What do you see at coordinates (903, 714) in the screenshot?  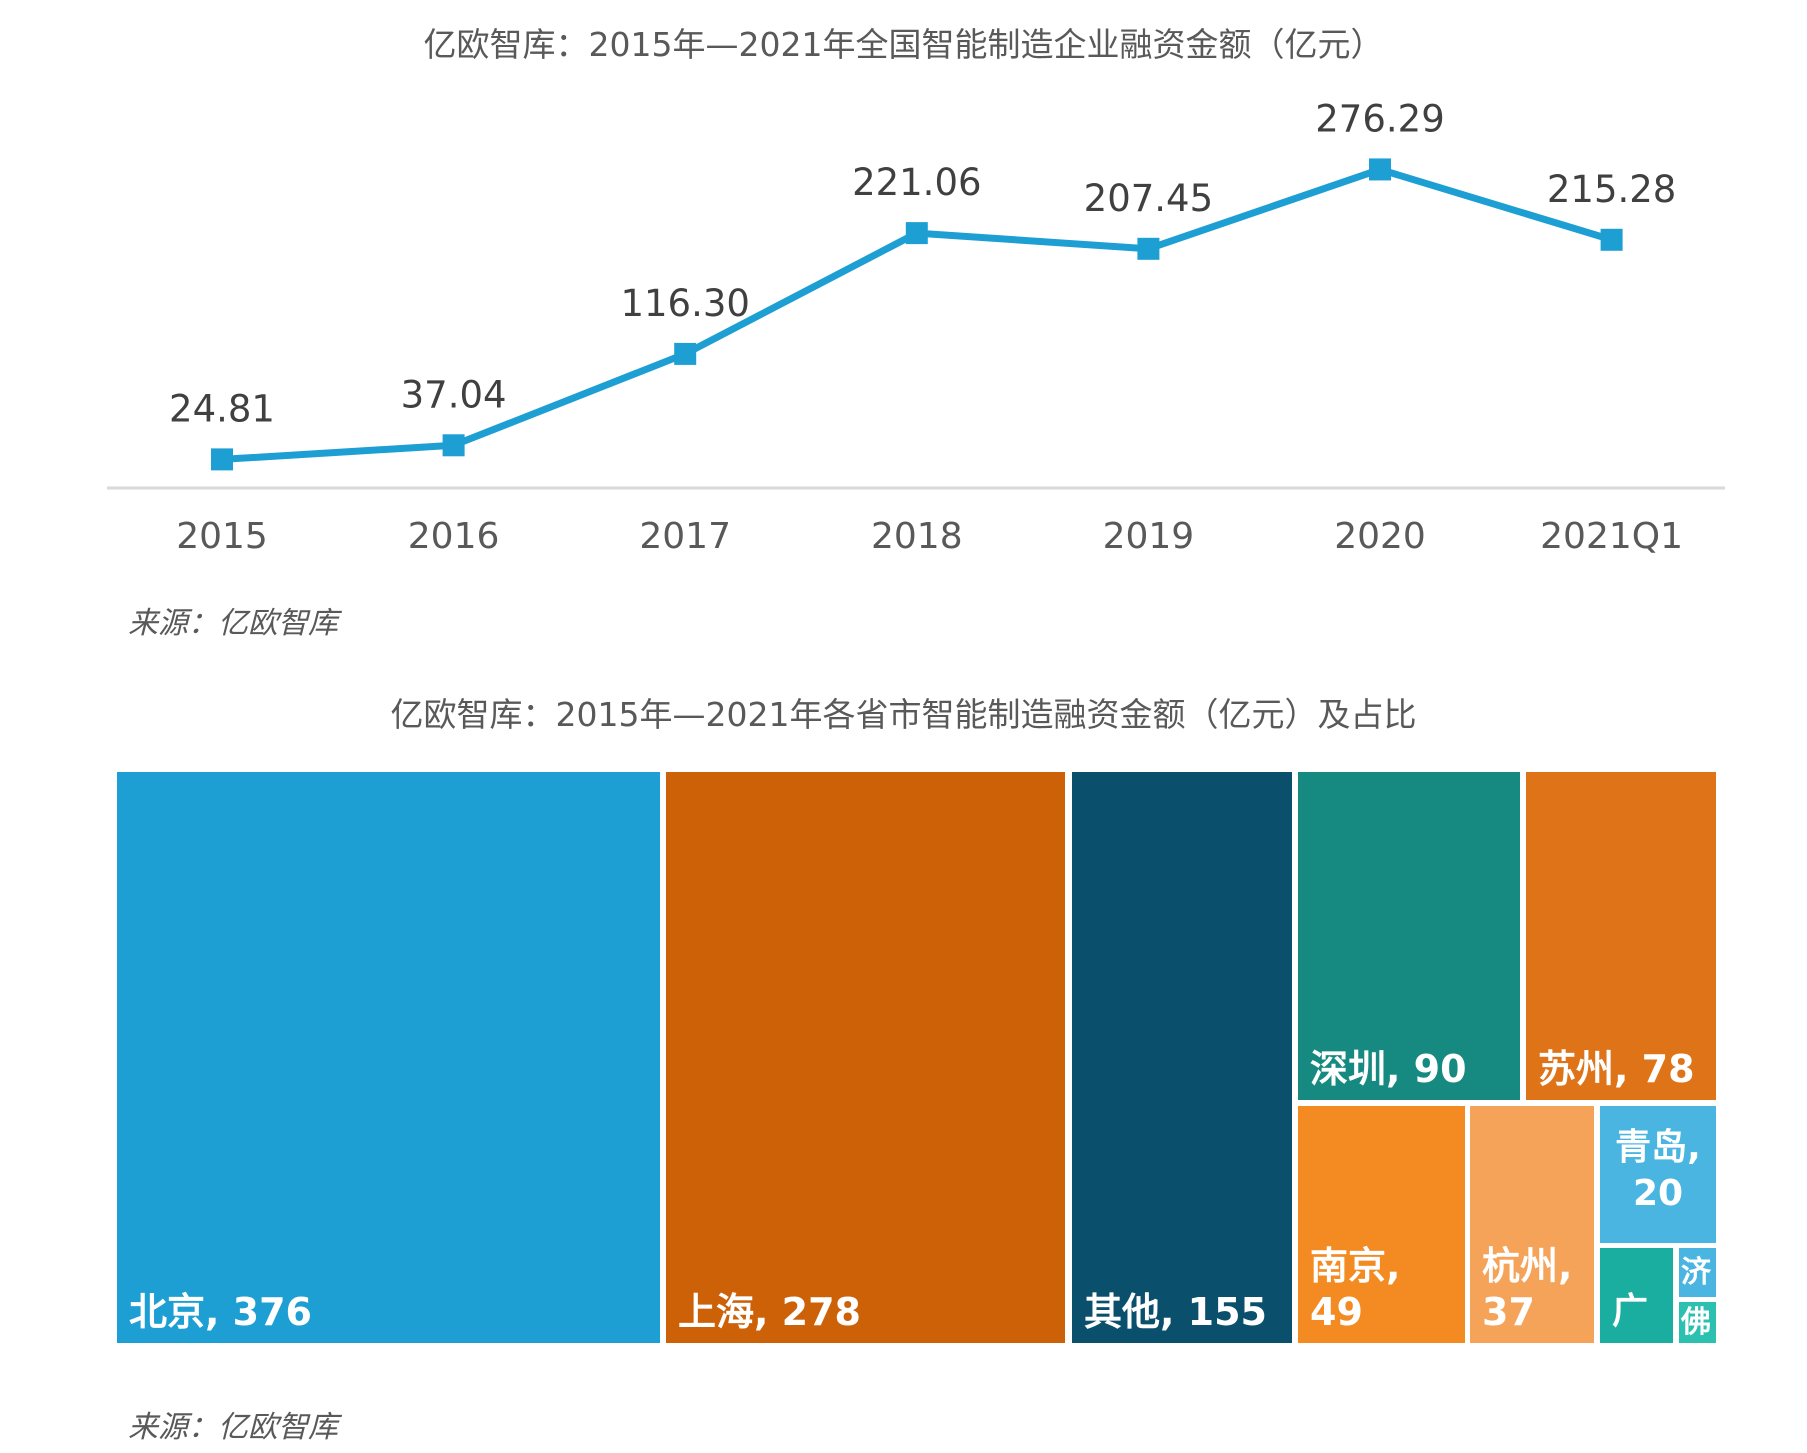 I see `treemap-title: 亿欧智库：2015年—2021年各省市智能制造融资金额（亿元）及占比` at bounding box center [903, 714].